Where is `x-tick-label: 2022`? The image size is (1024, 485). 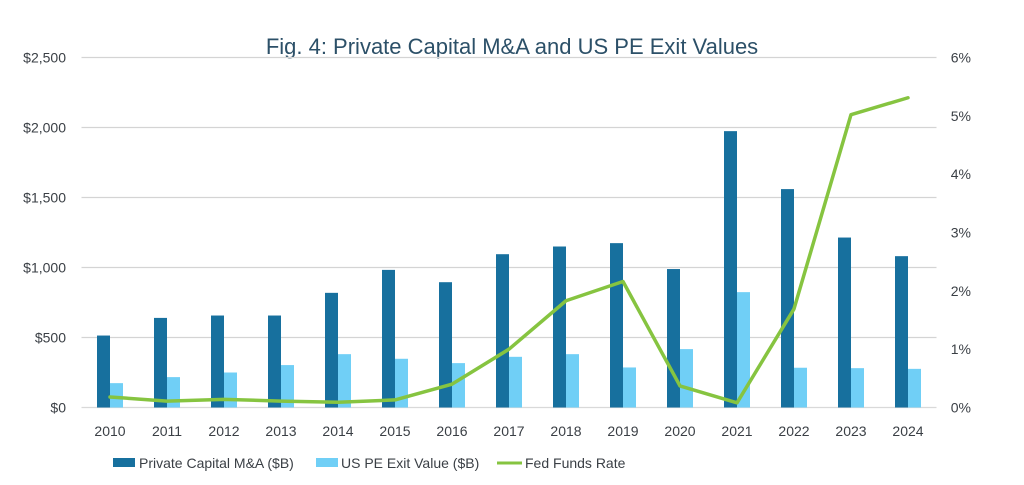
x-tick-label: 2022 is located at coordinates (793, 431).